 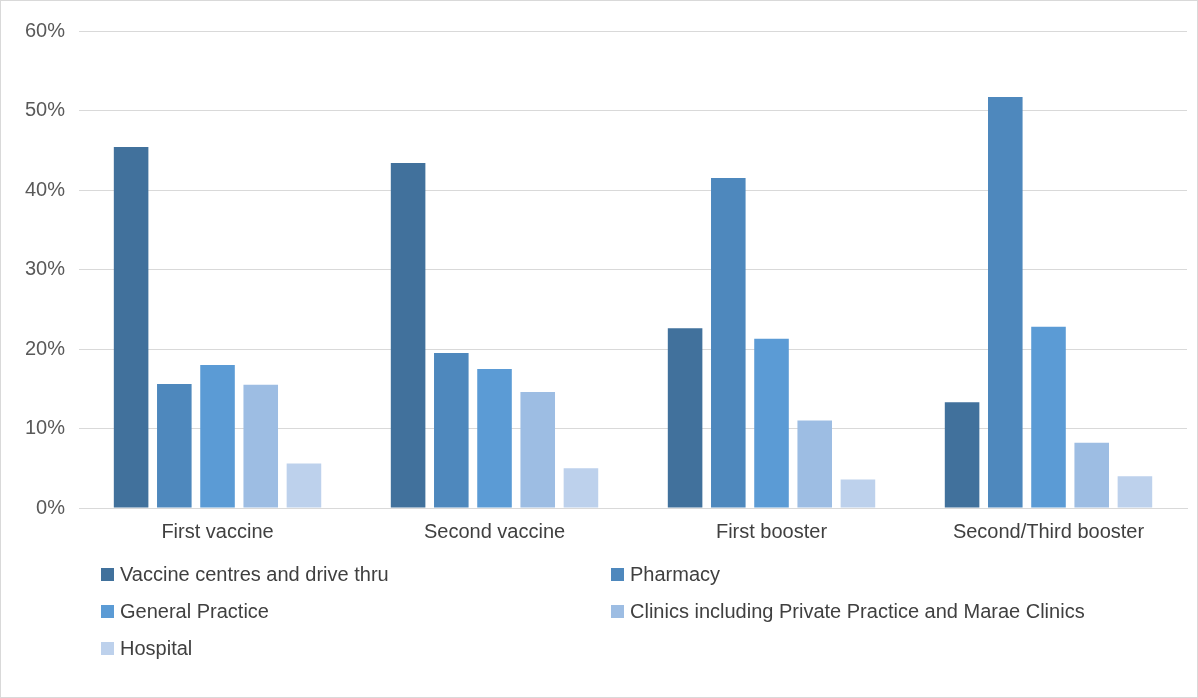 I want to click on y-tick-label: 20%, so click(x=45, y=347).